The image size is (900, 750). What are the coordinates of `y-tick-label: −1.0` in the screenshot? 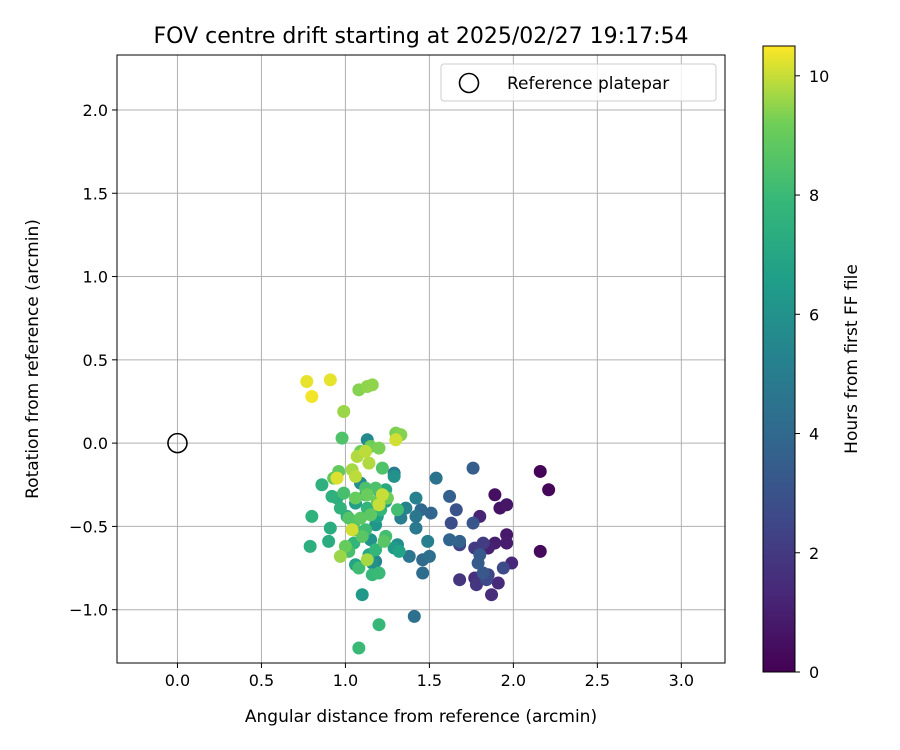 It's located at (88, 610).